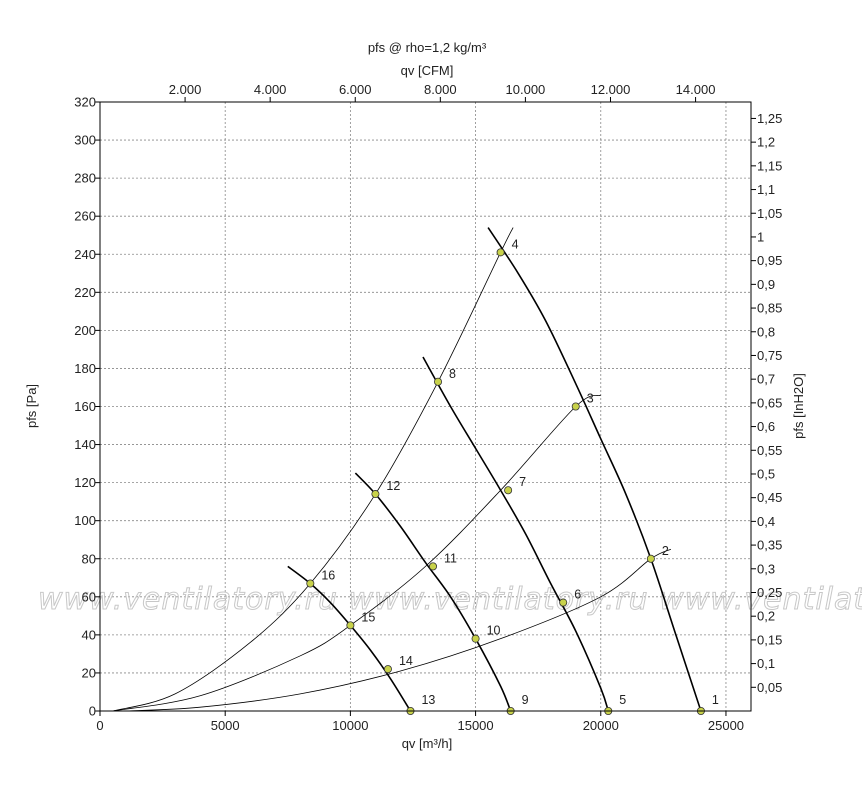 The image size is (862, 798). What do you see at coordinates (769, 687) in the screenshot?
I see `right-y-tick-label: 0,05` at bounding box center [769, 687].